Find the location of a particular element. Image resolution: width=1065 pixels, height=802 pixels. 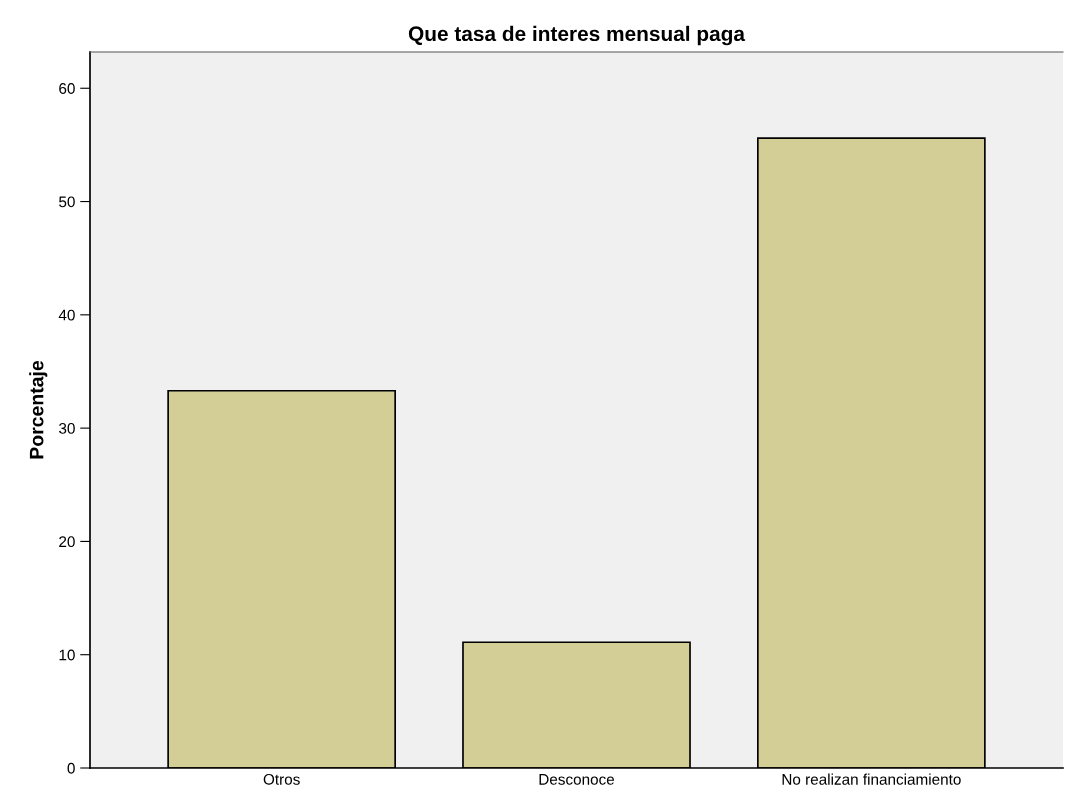

y-tick-label: 20 is located at coordinates (67, 542).